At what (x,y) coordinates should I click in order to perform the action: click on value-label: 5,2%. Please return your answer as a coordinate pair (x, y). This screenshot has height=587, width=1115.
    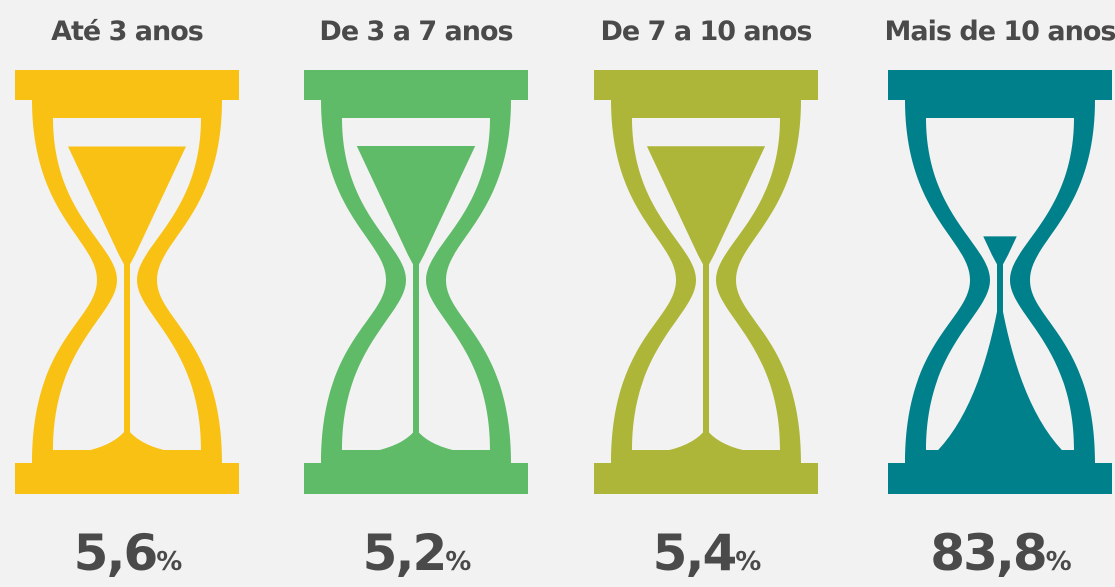
    Looking at the image, I should click on (417, 553).